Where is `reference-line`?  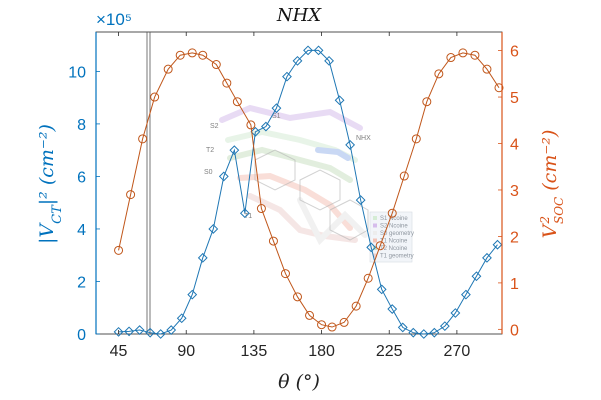
reference-line is located at coordinates (148, 183).